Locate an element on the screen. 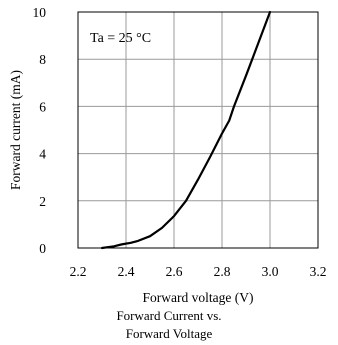  y-tick-label: 6 is located at coordinates (42, 106).